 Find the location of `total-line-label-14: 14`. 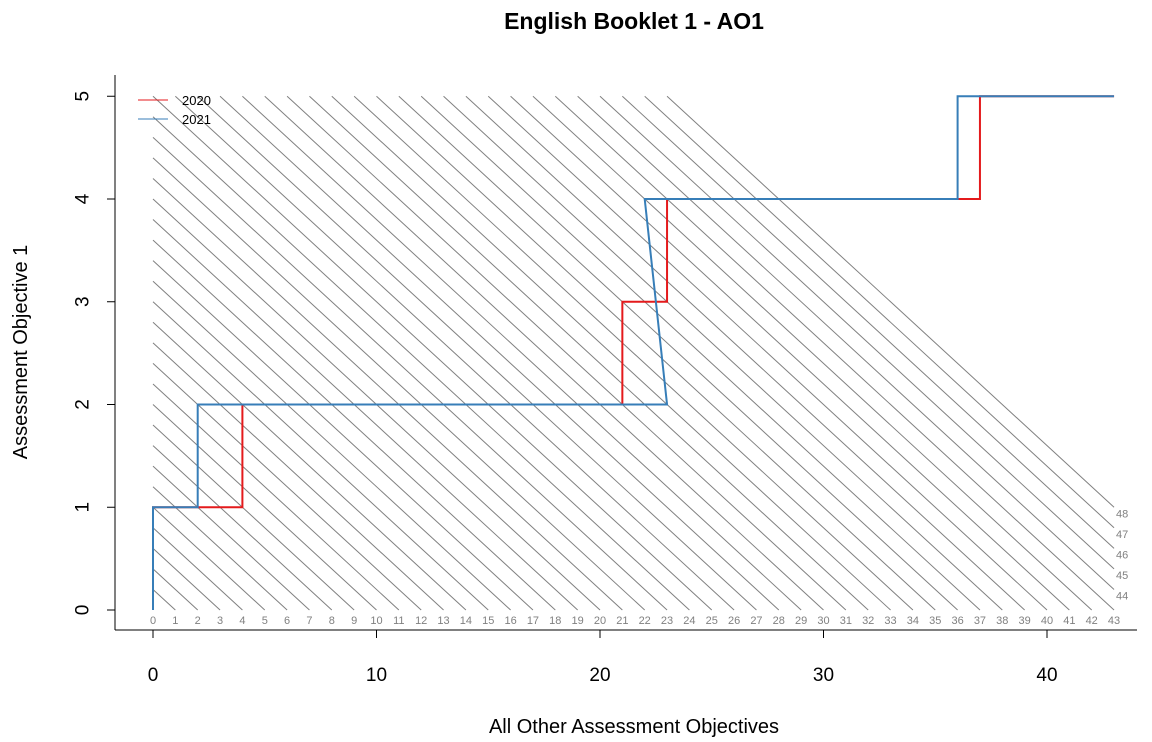

total-line-label-14: 14 is located at coordinates (466, 621).